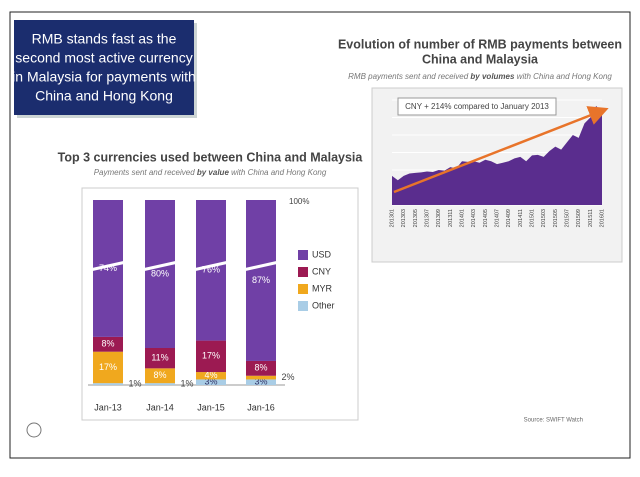 The width and height of the screenshot is (640, 477). I want to click on x-tick-label: 201403, so click(474, 218).